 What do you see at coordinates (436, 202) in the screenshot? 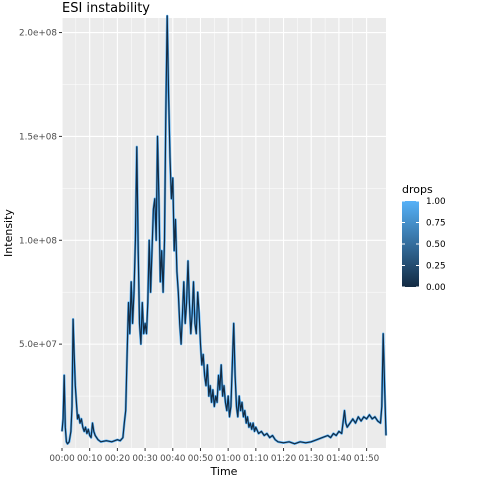
I see `legend-tick-label: 1.00` at bounding box center [436, 202].